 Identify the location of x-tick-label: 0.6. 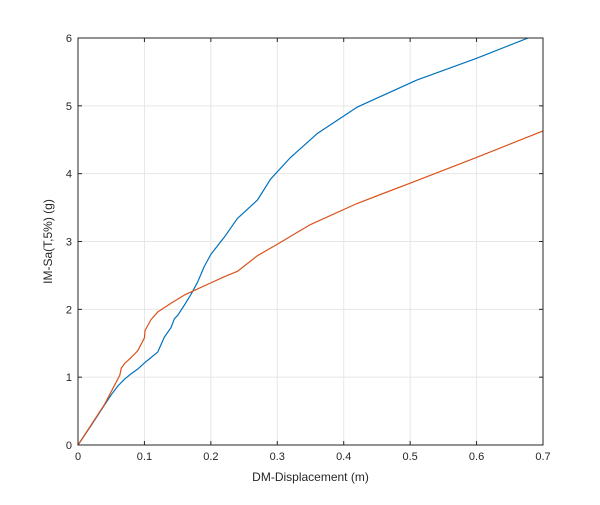
(476, 457).